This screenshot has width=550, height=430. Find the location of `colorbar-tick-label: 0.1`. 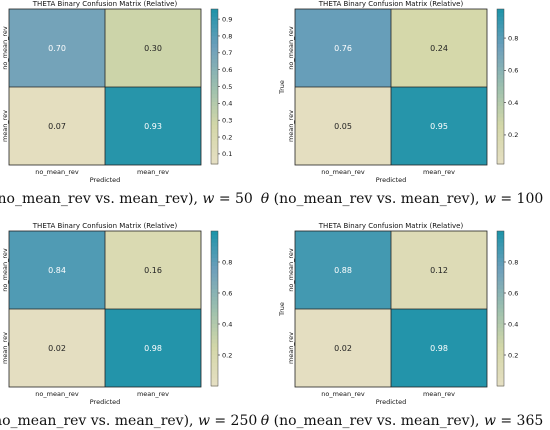

colorbar-tick-label: 0.1 is located at coordinates (227, 154).